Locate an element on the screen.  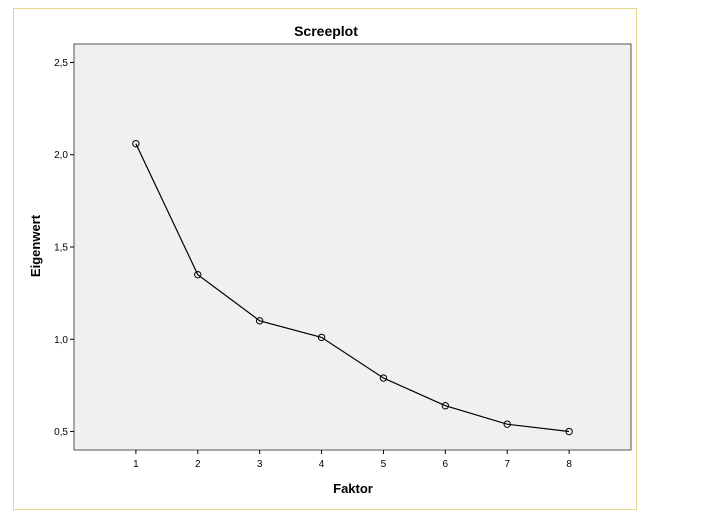
x-tick-label: 4 is located at coordinates (322, 464).